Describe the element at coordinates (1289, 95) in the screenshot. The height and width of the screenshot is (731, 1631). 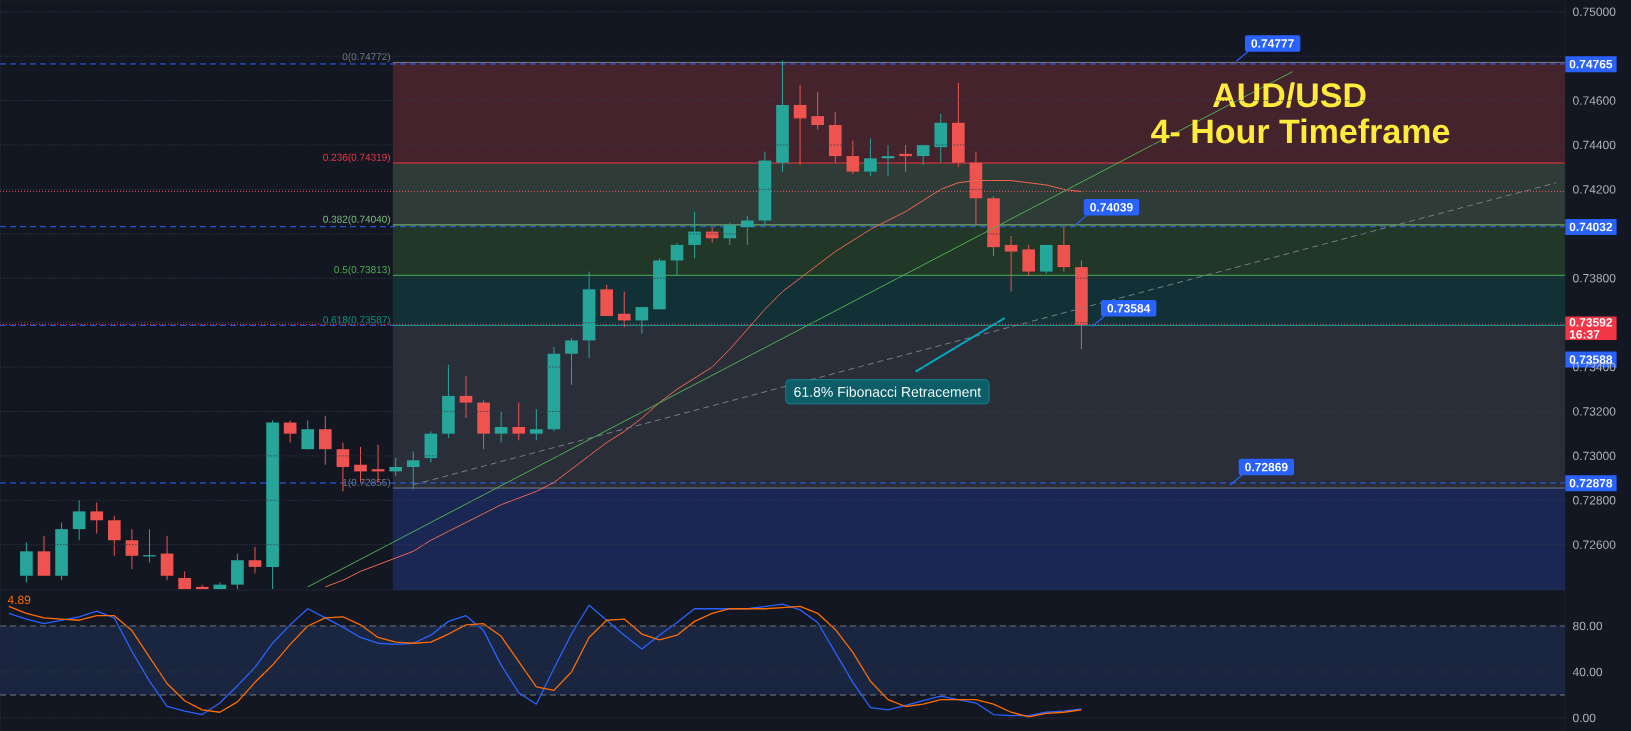
I see `text: AUD/USD` at that location.